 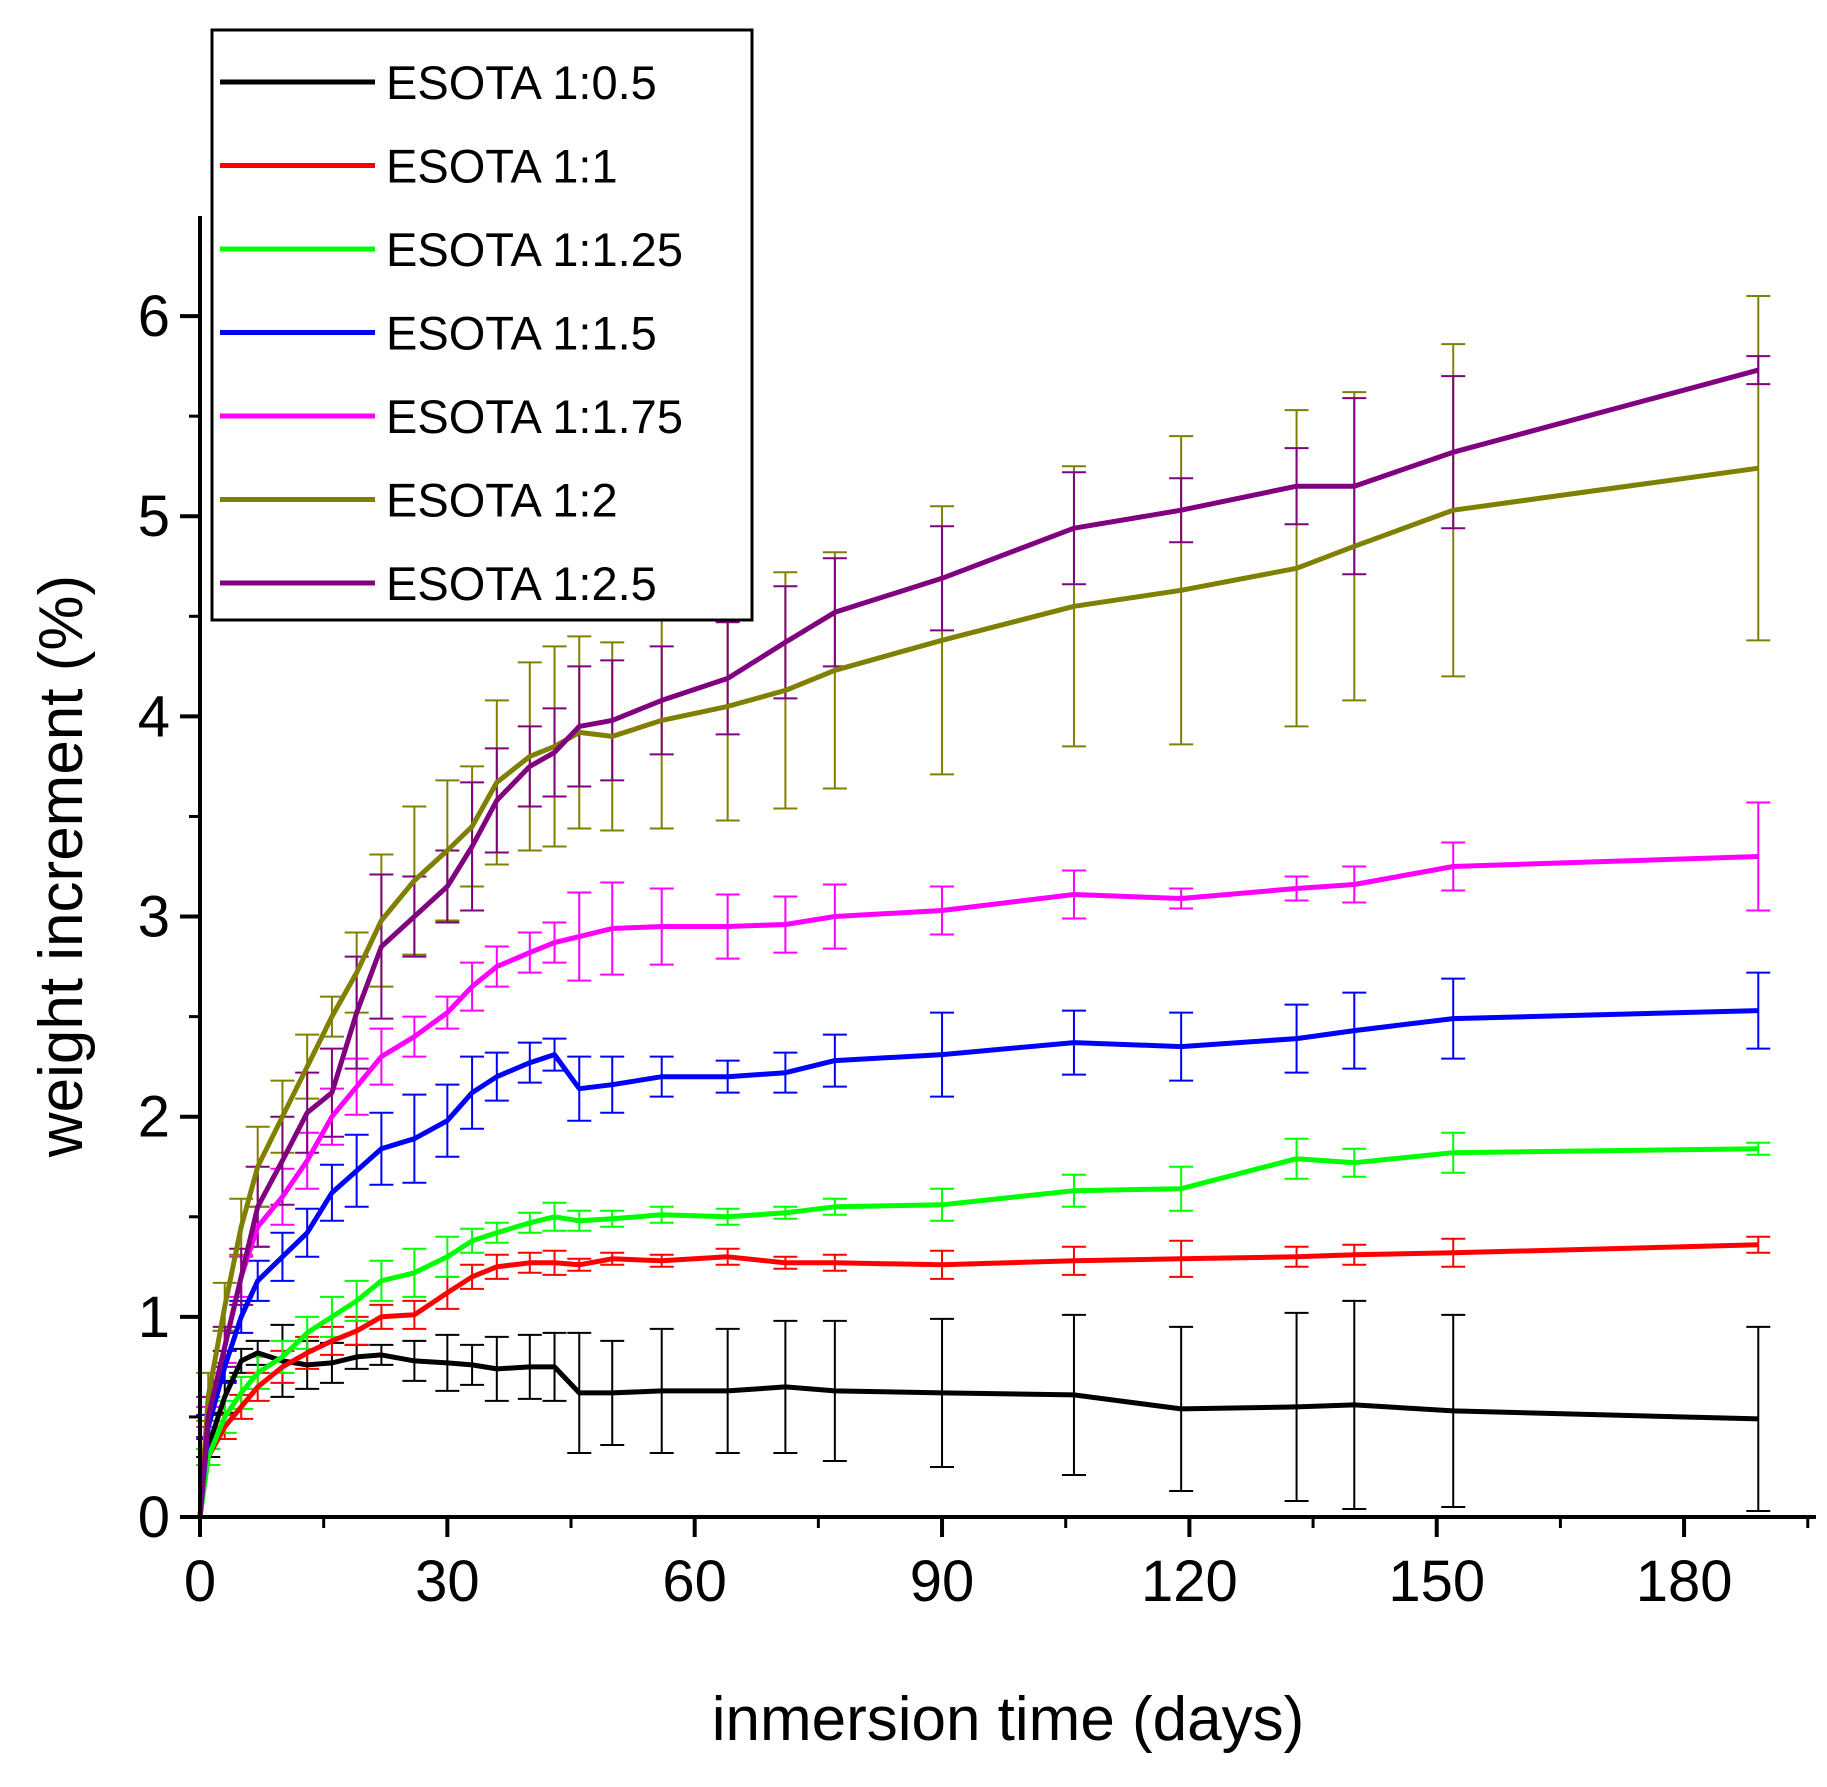 I want to click on x-tick-label: 150, so click(x=1436, y=1581).